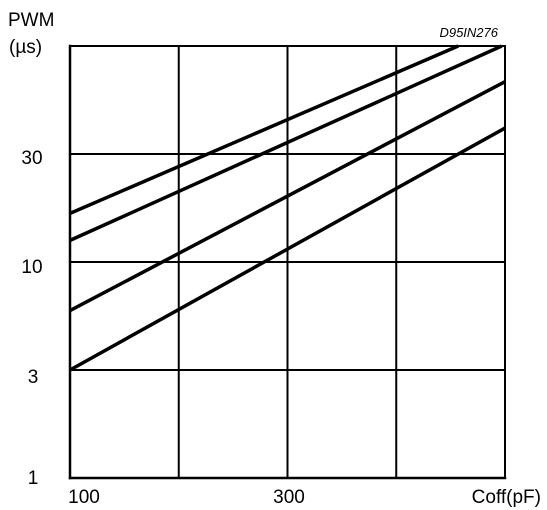 Image resolution: width=547 pixels, height=510 pixels. I want to click on x-tick-label-300: 300, so click(289, 497).